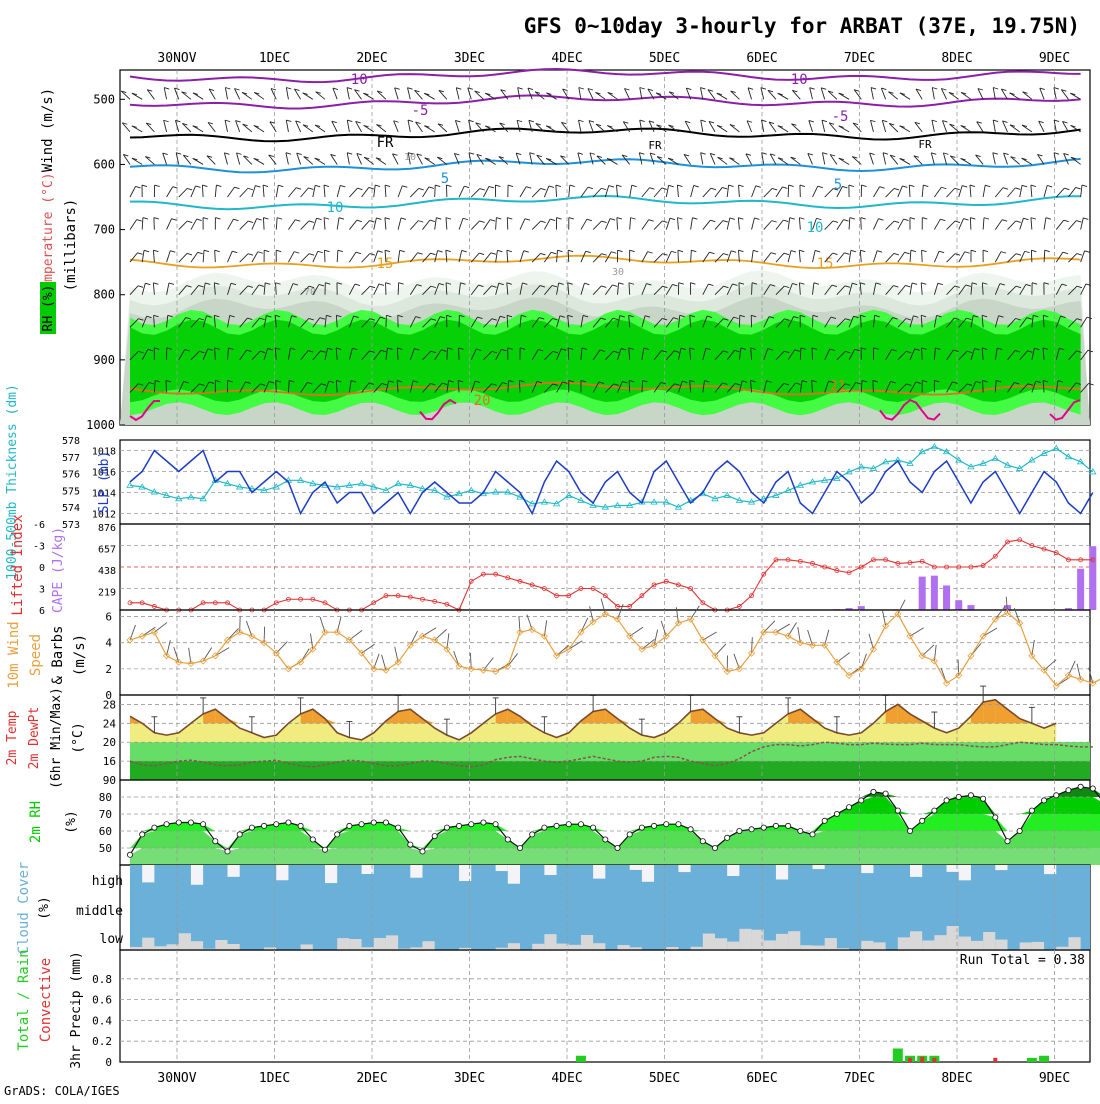 This screenshot has width=1100, height=1104. I want to click on y-axis-label: 3hr Precip (mm), so click(76, 1009).